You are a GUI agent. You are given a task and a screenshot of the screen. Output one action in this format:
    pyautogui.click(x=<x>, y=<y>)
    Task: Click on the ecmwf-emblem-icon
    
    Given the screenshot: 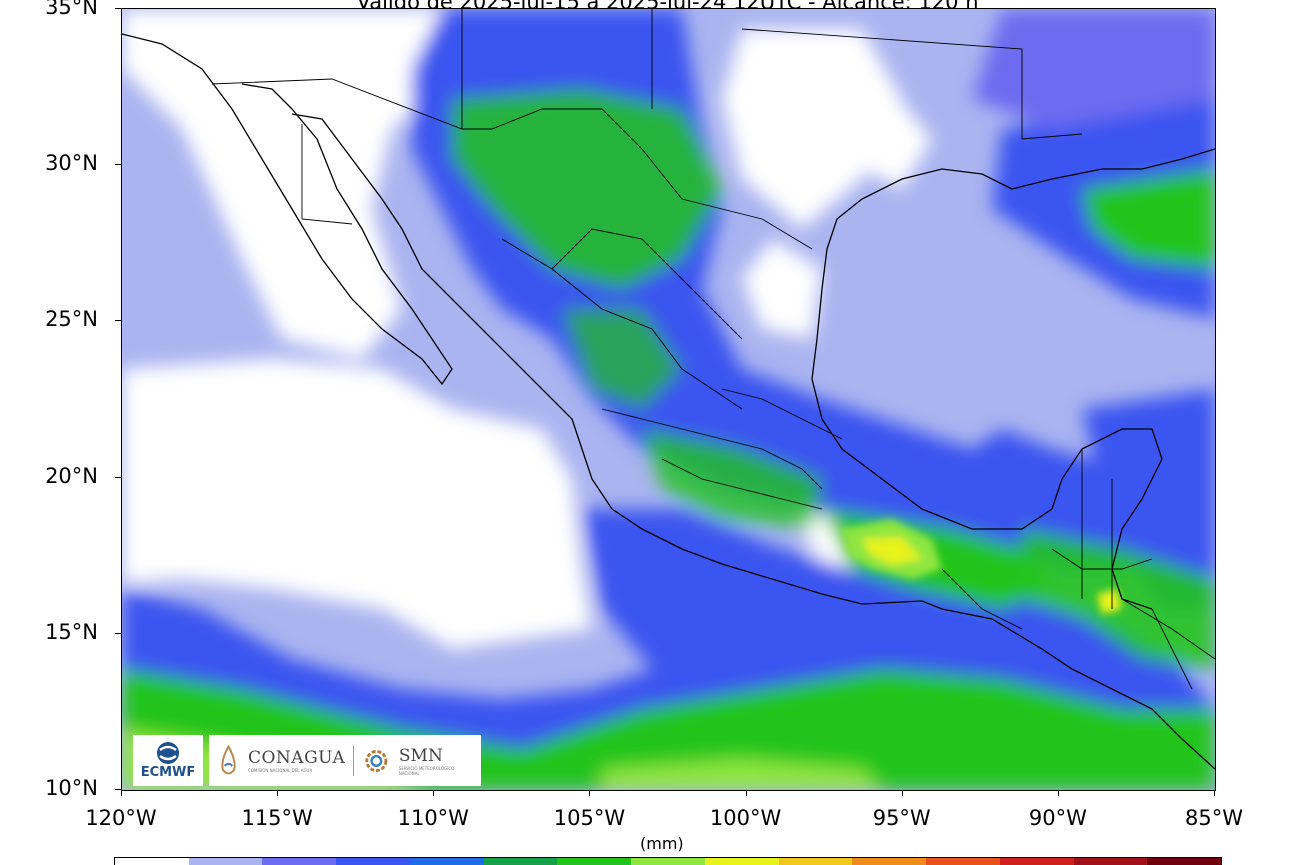 What is the action you would take?
    pyautogui.click(x=168, y=753)
    